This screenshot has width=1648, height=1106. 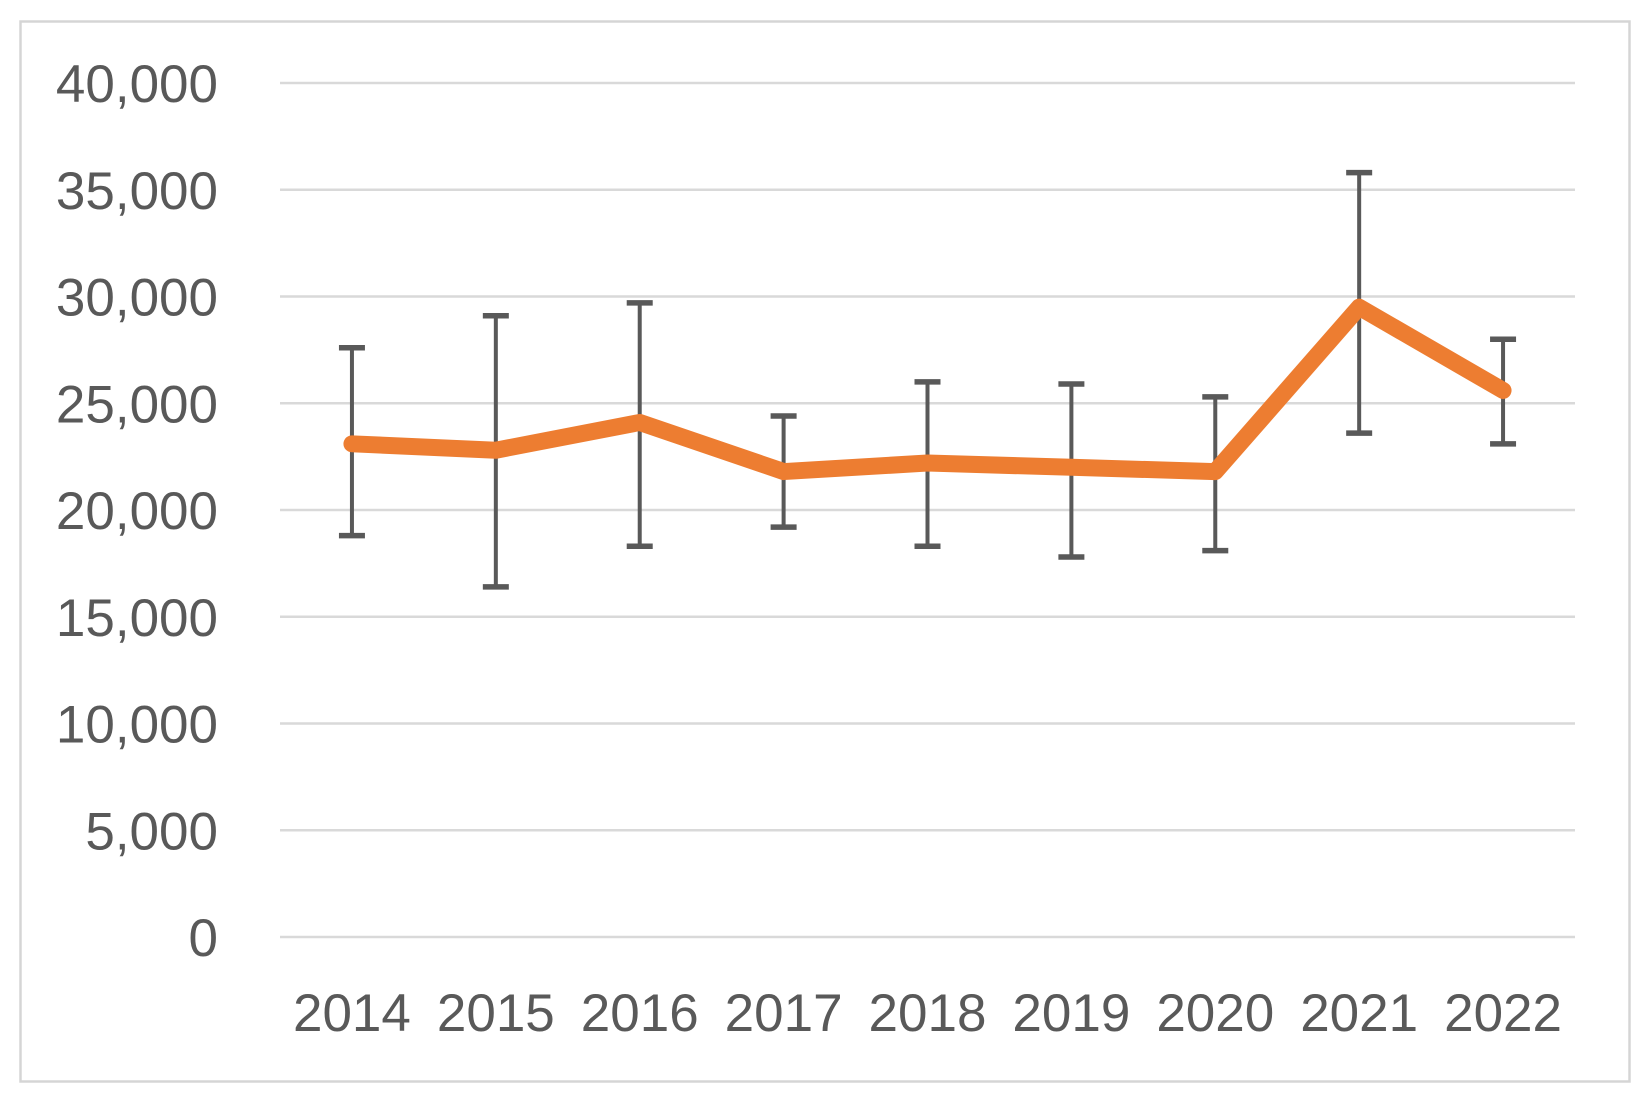 I want to click on y-axis-tick-label: 25,000, so click(x=137, y=404).